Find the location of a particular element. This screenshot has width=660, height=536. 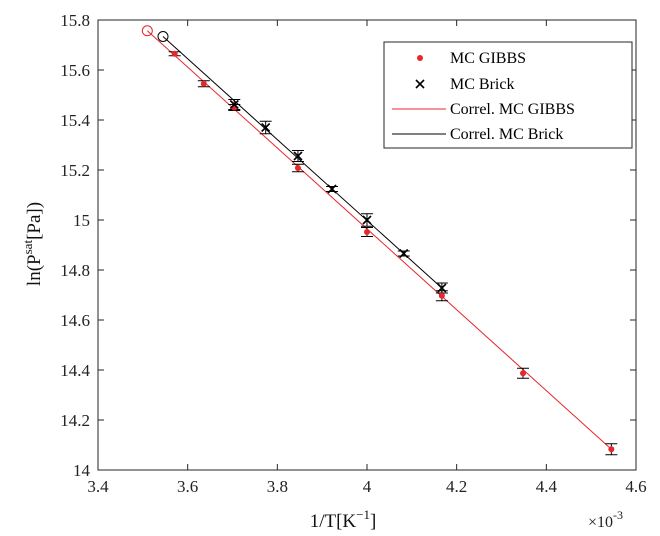

x-tick-label: 4.6 is located at coordinates (635, 486).